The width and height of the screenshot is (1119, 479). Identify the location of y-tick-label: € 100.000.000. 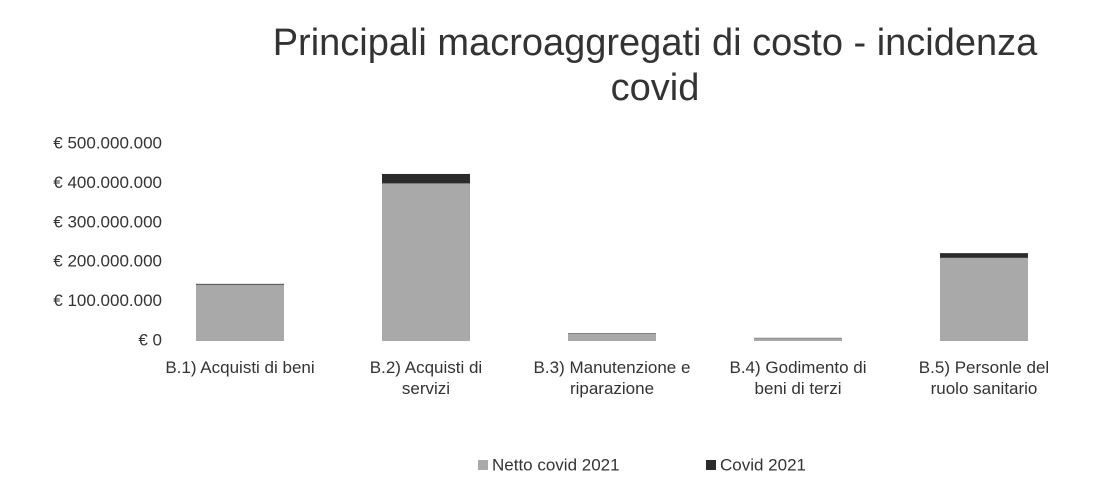
(107, 300).